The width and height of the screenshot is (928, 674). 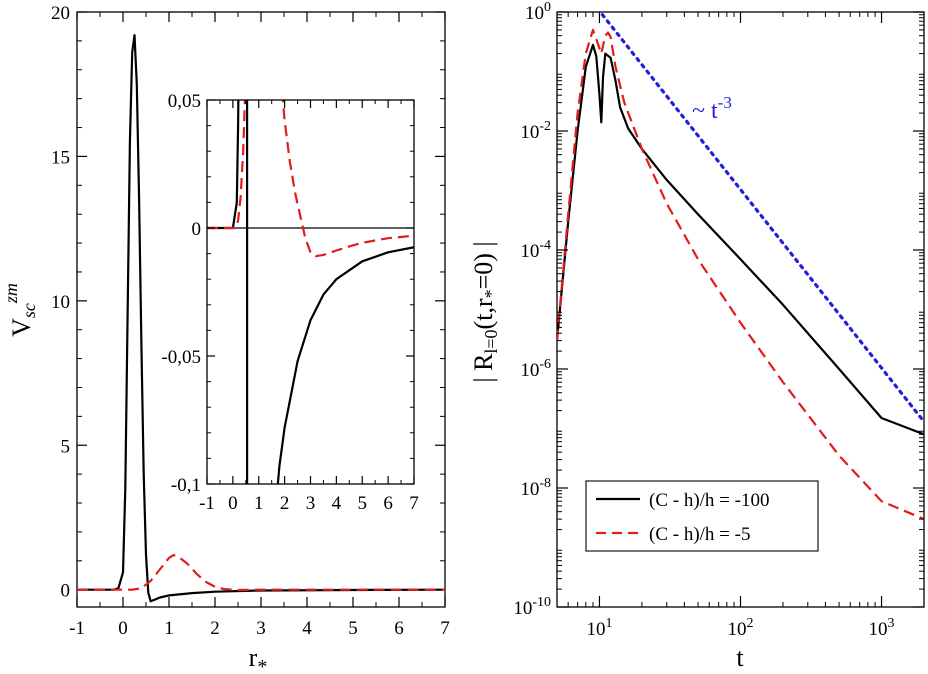 I want to click on left-y-tick-label: 5, so click(x=66, y=446).